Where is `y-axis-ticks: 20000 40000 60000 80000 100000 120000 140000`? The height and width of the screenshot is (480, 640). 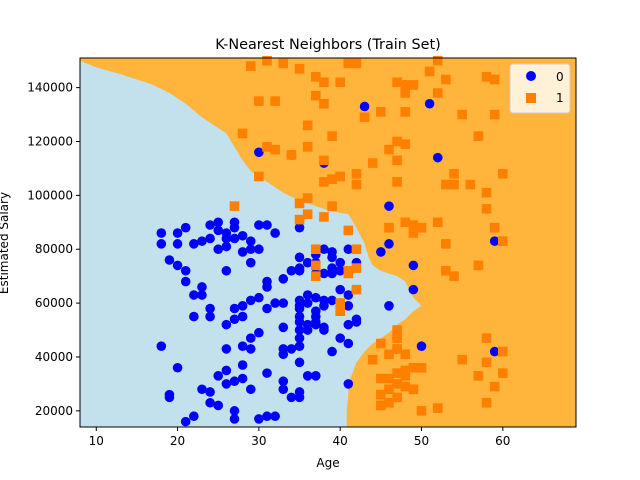 y-axis-ticks: 20000 40000 60000 80000 100000 120000 140000 is located at coordinates (53, 249).